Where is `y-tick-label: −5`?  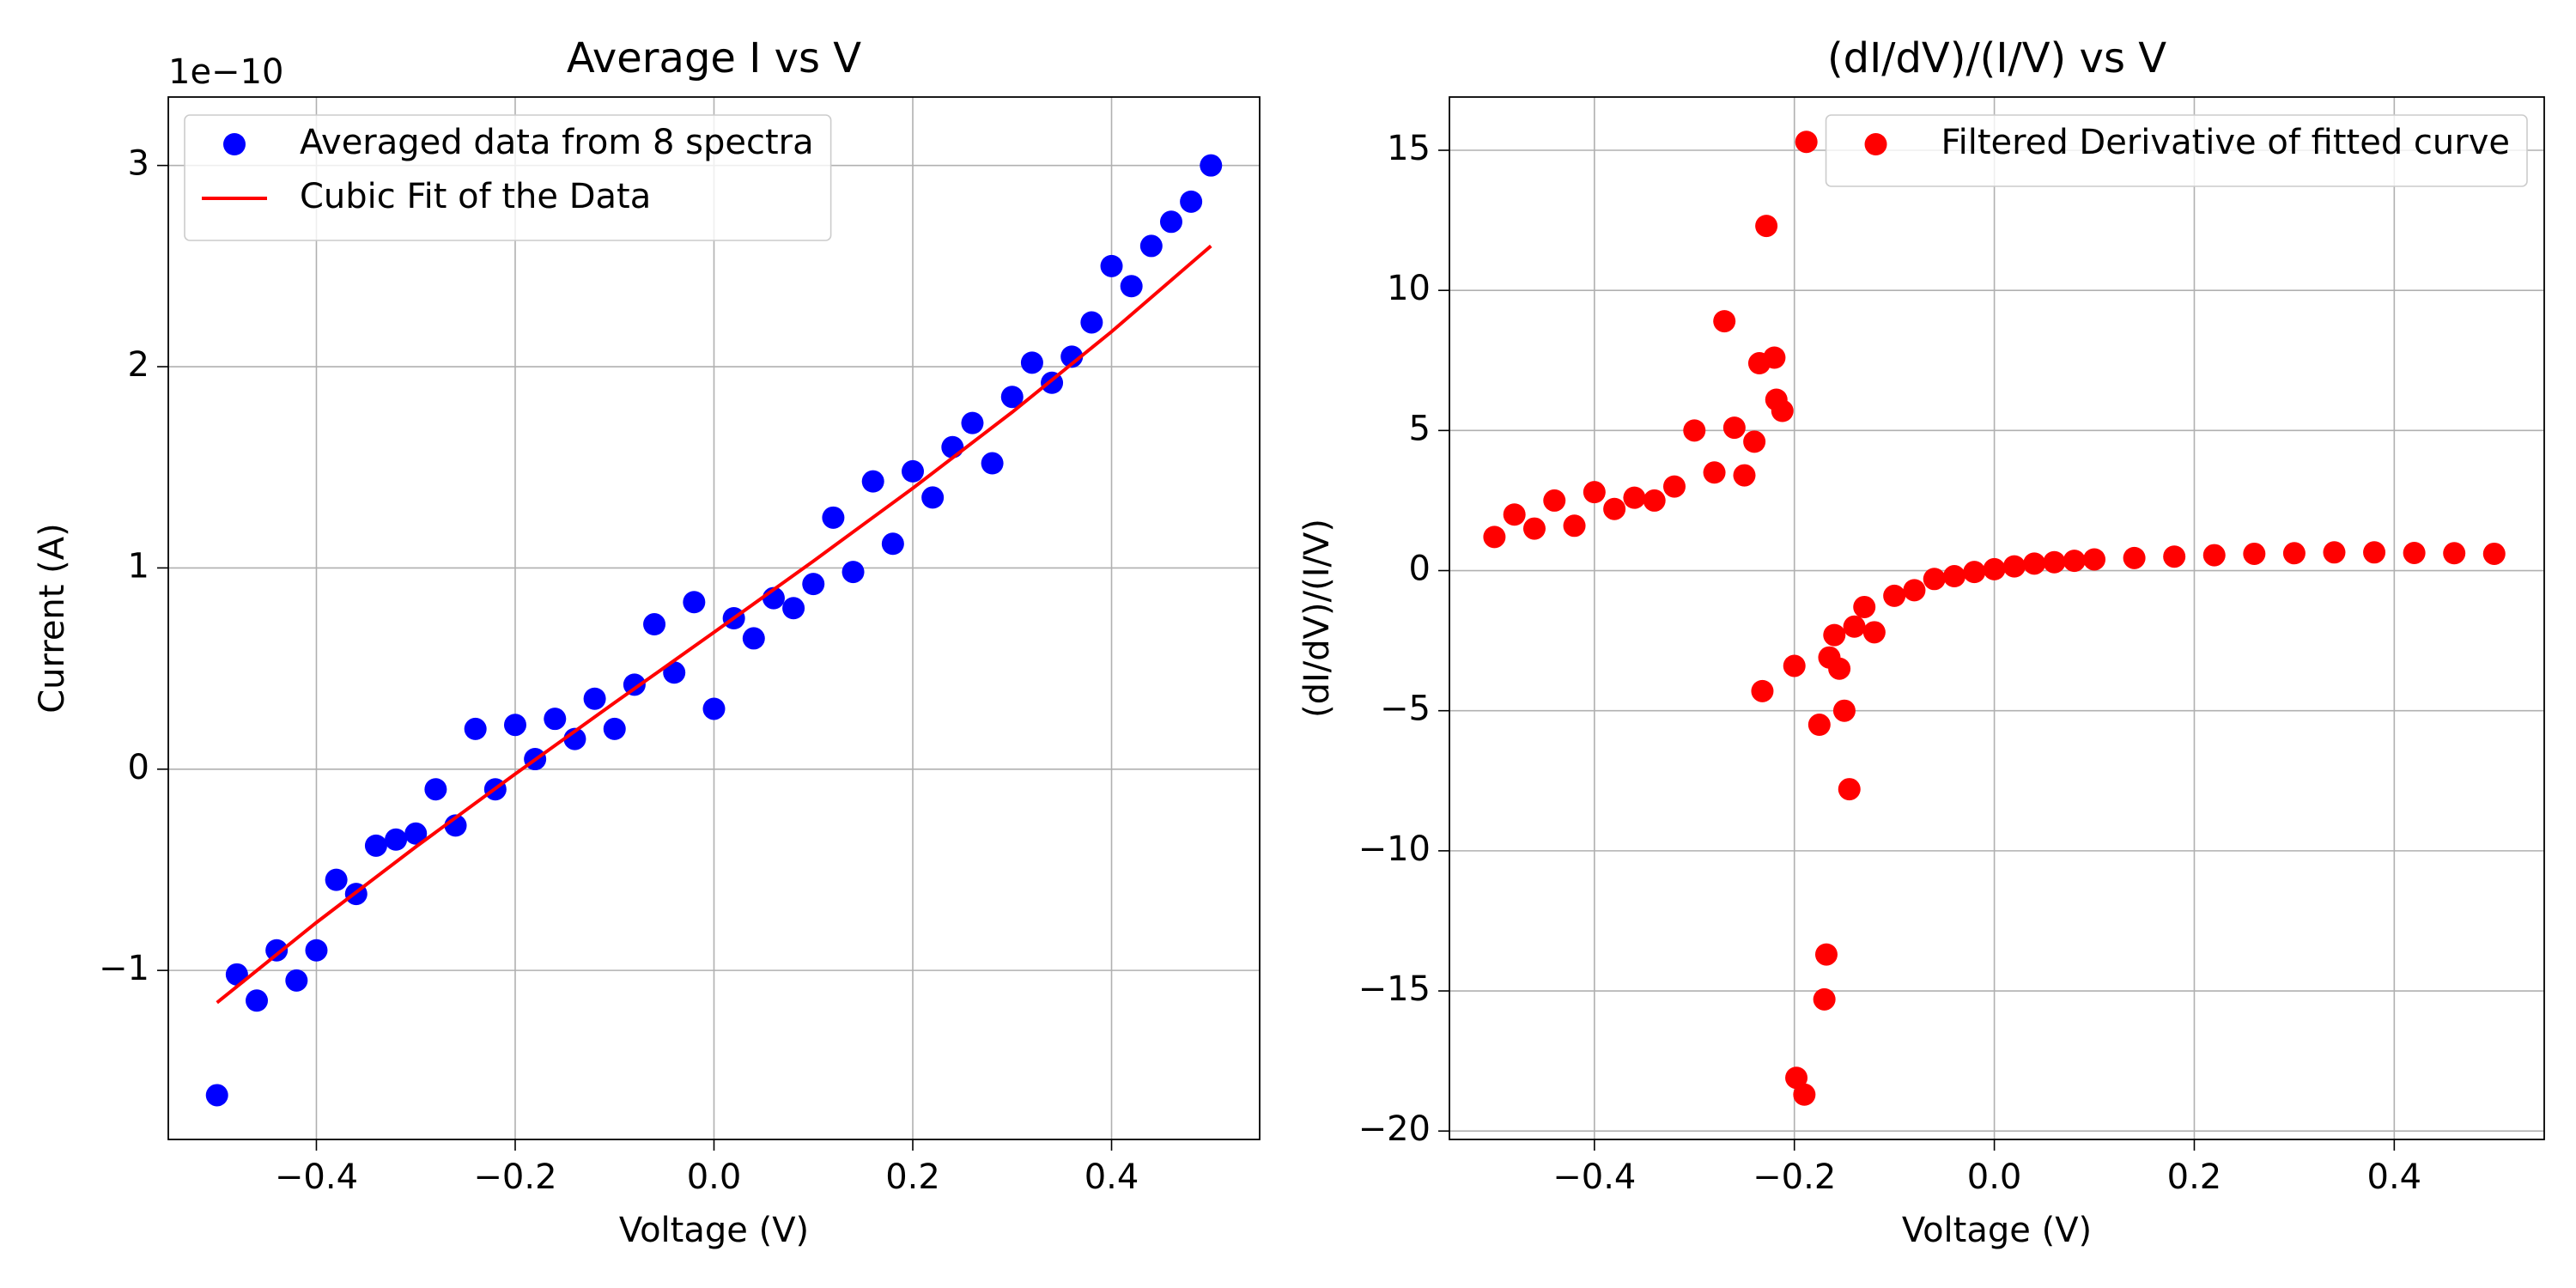
y-tick-label: −5 is located at coordinates (1405, 709).